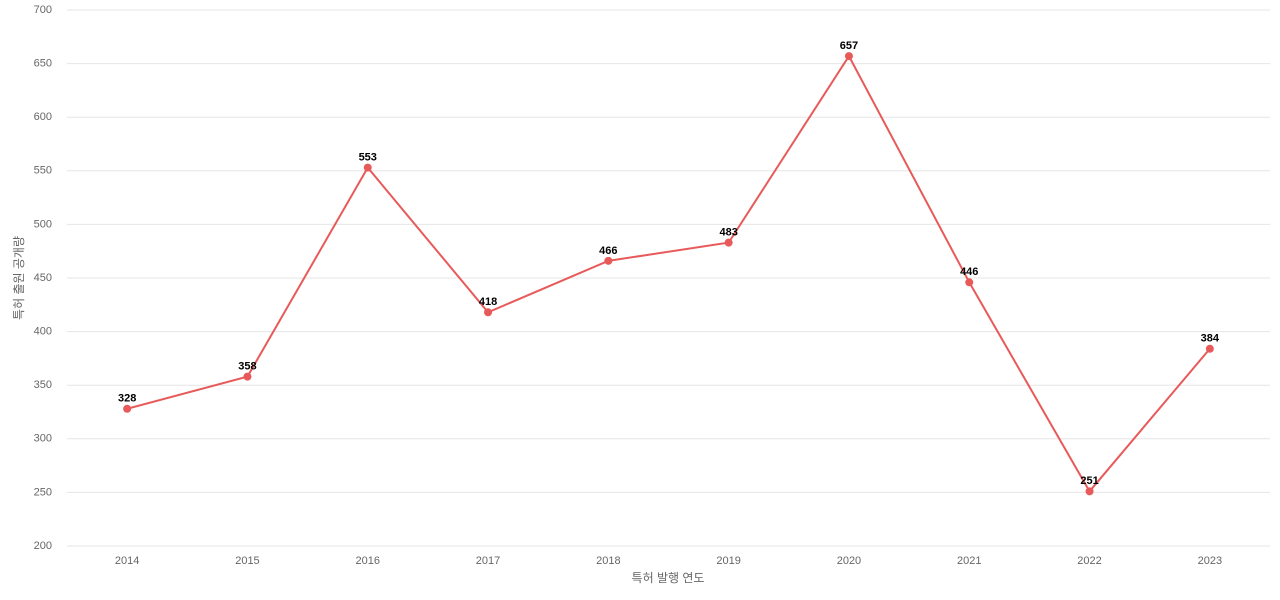  What do you see at coordinates (19, 278) in the screenshot?
I see `y-axis-title: 특허 출원 공개량` at bounding box center [19, 278].